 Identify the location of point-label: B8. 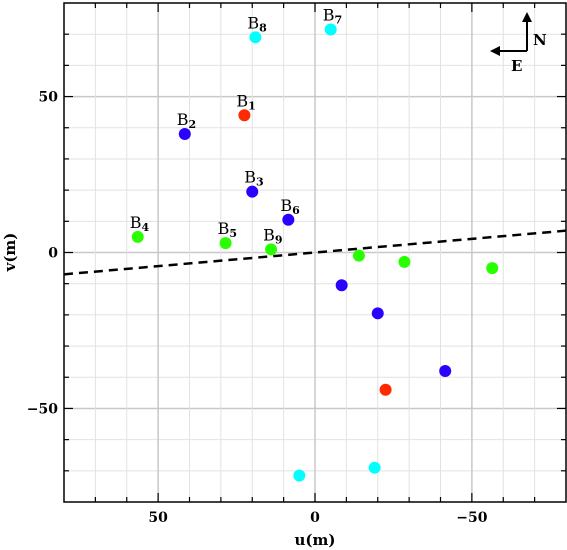
(257, 23).